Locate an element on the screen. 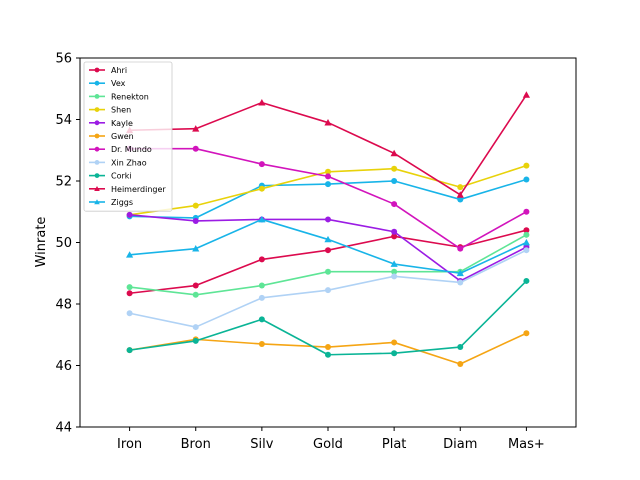 The width and height of the screenshot is (640, 480). x-tick-label: Silv is located at coordinates (261, 444).